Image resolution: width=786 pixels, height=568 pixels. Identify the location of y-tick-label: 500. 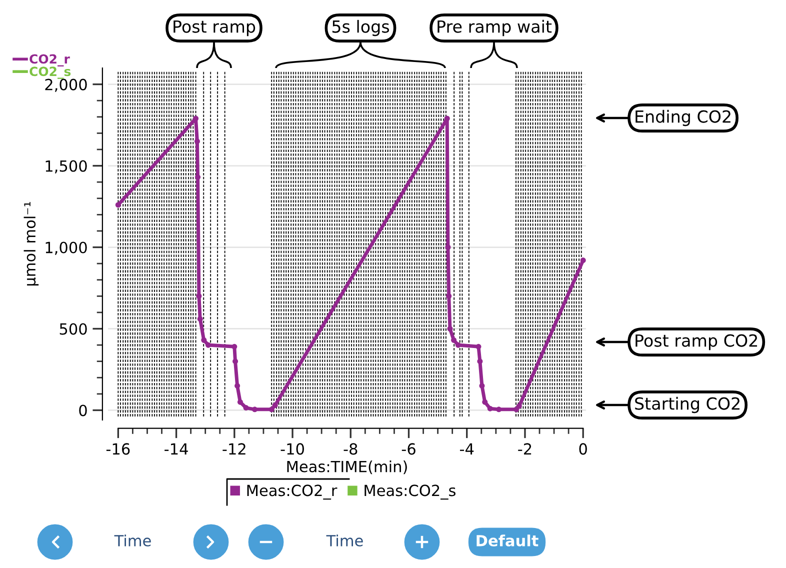
(73, 329).